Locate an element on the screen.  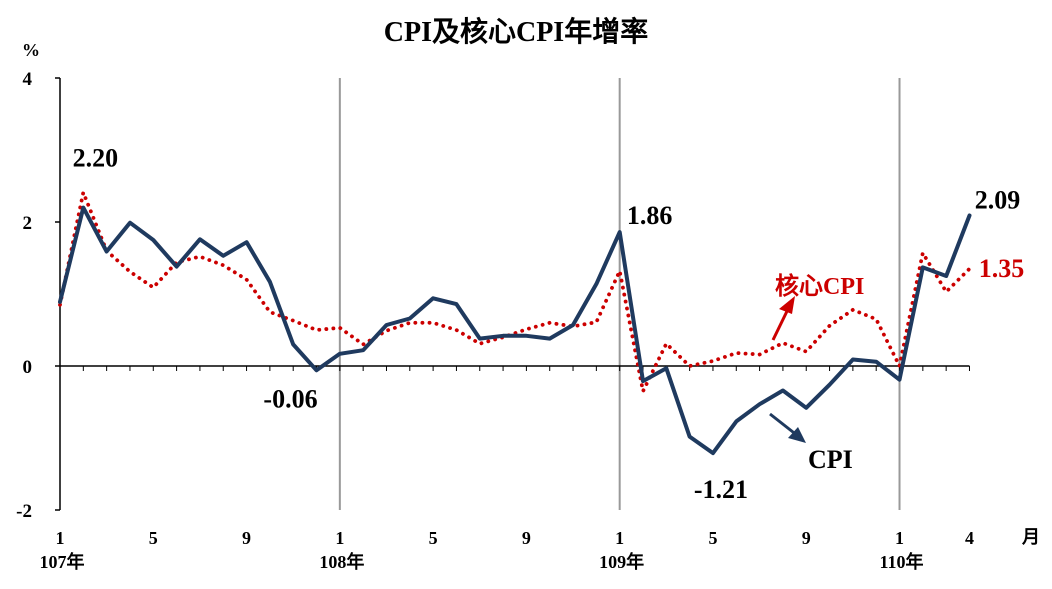
data-label: -0.06 is located at coordinates (290, 398).